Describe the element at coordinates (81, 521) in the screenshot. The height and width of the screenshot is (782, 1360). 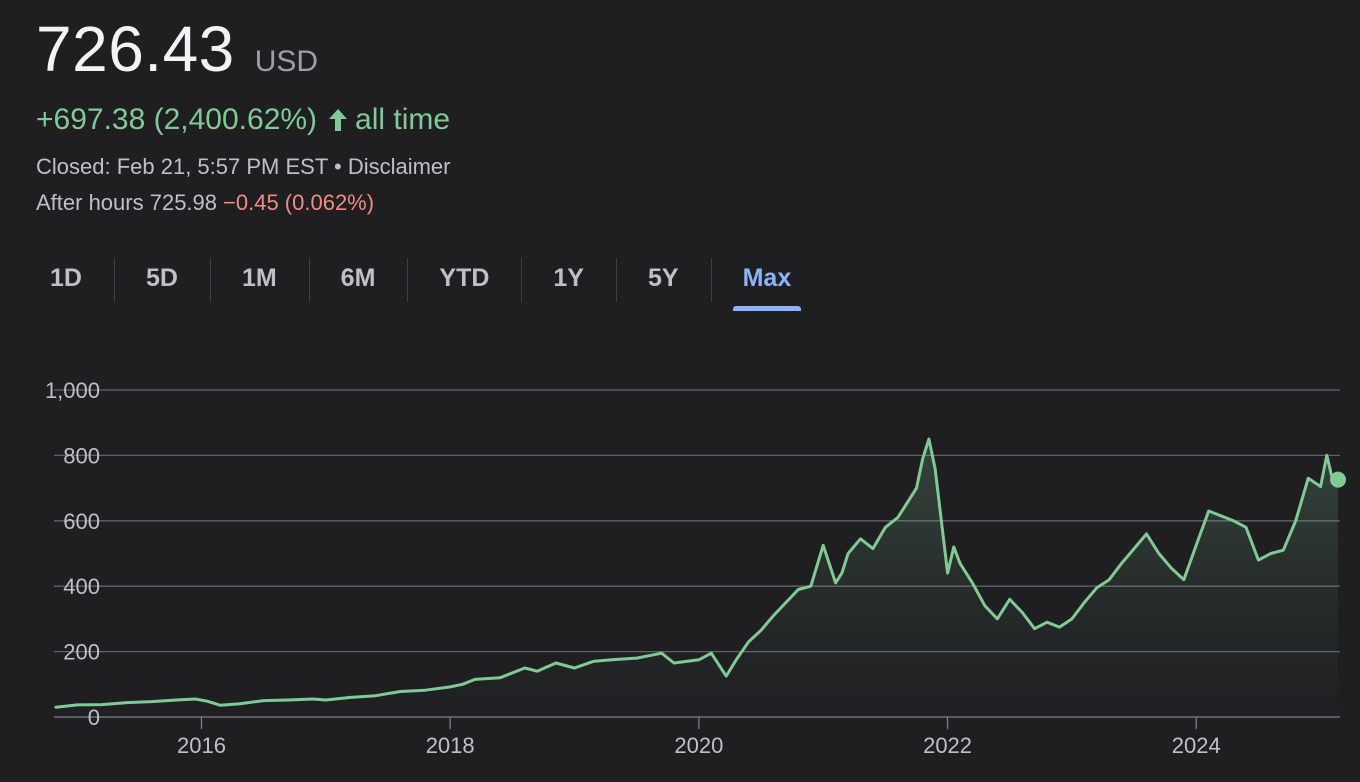
I see `y-tick-label: 600` at that location.